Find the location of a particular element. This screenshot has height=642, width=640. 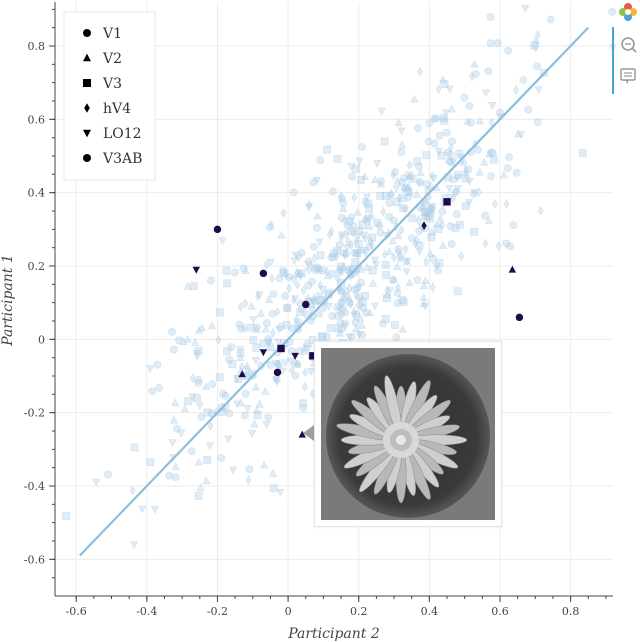

reset-zoom-icon is located at coordinates (628, 44).